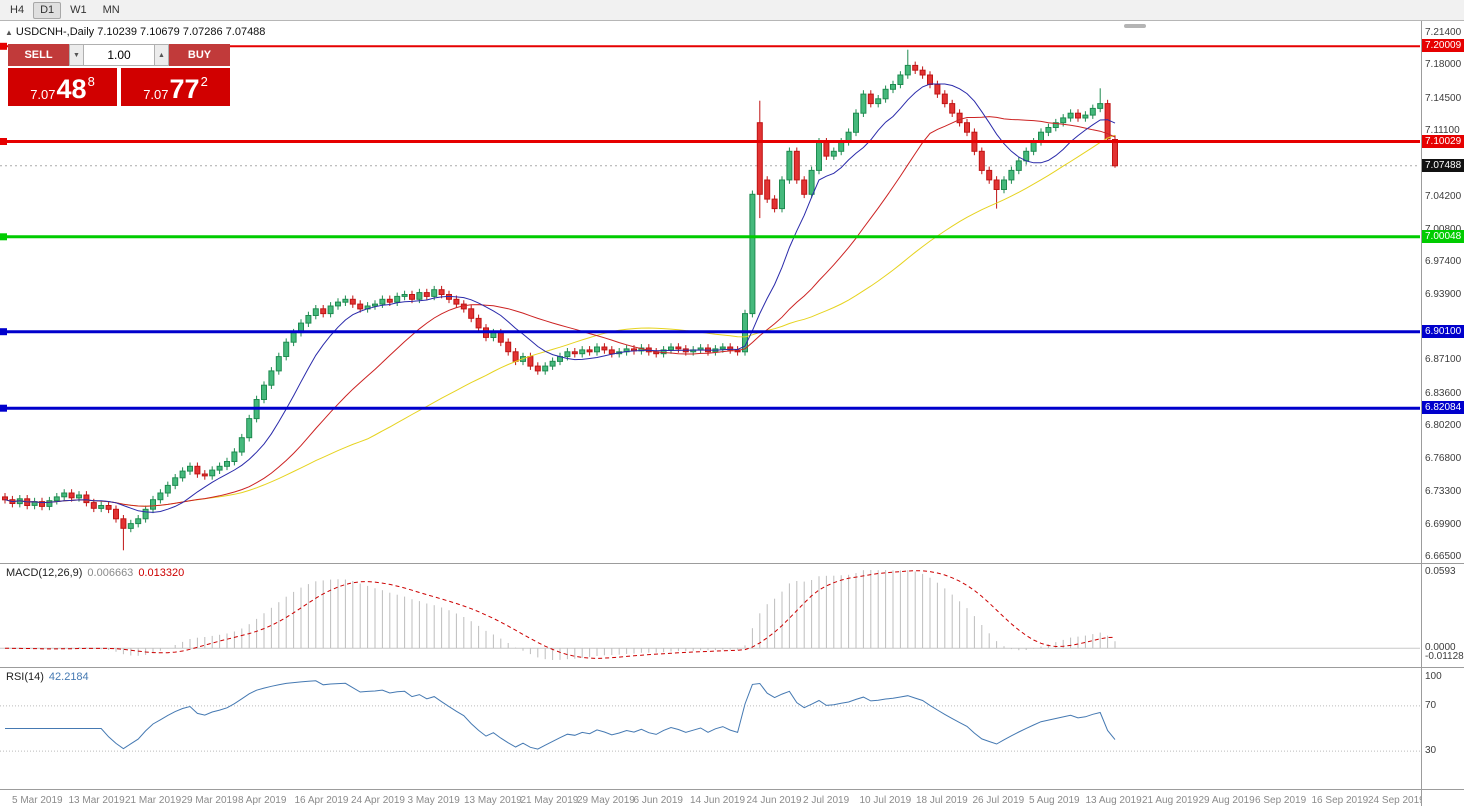 The image size is (1464, 806). What do you see at coordinates (119, 55) in the screenshot?
I see `volume-input` at bounding box center [119, 55].